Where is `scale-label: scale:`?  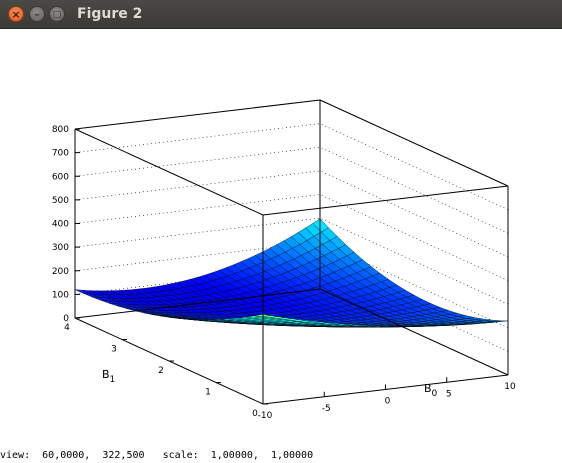 scale-label: scale: is located at coordinates (180, 455).